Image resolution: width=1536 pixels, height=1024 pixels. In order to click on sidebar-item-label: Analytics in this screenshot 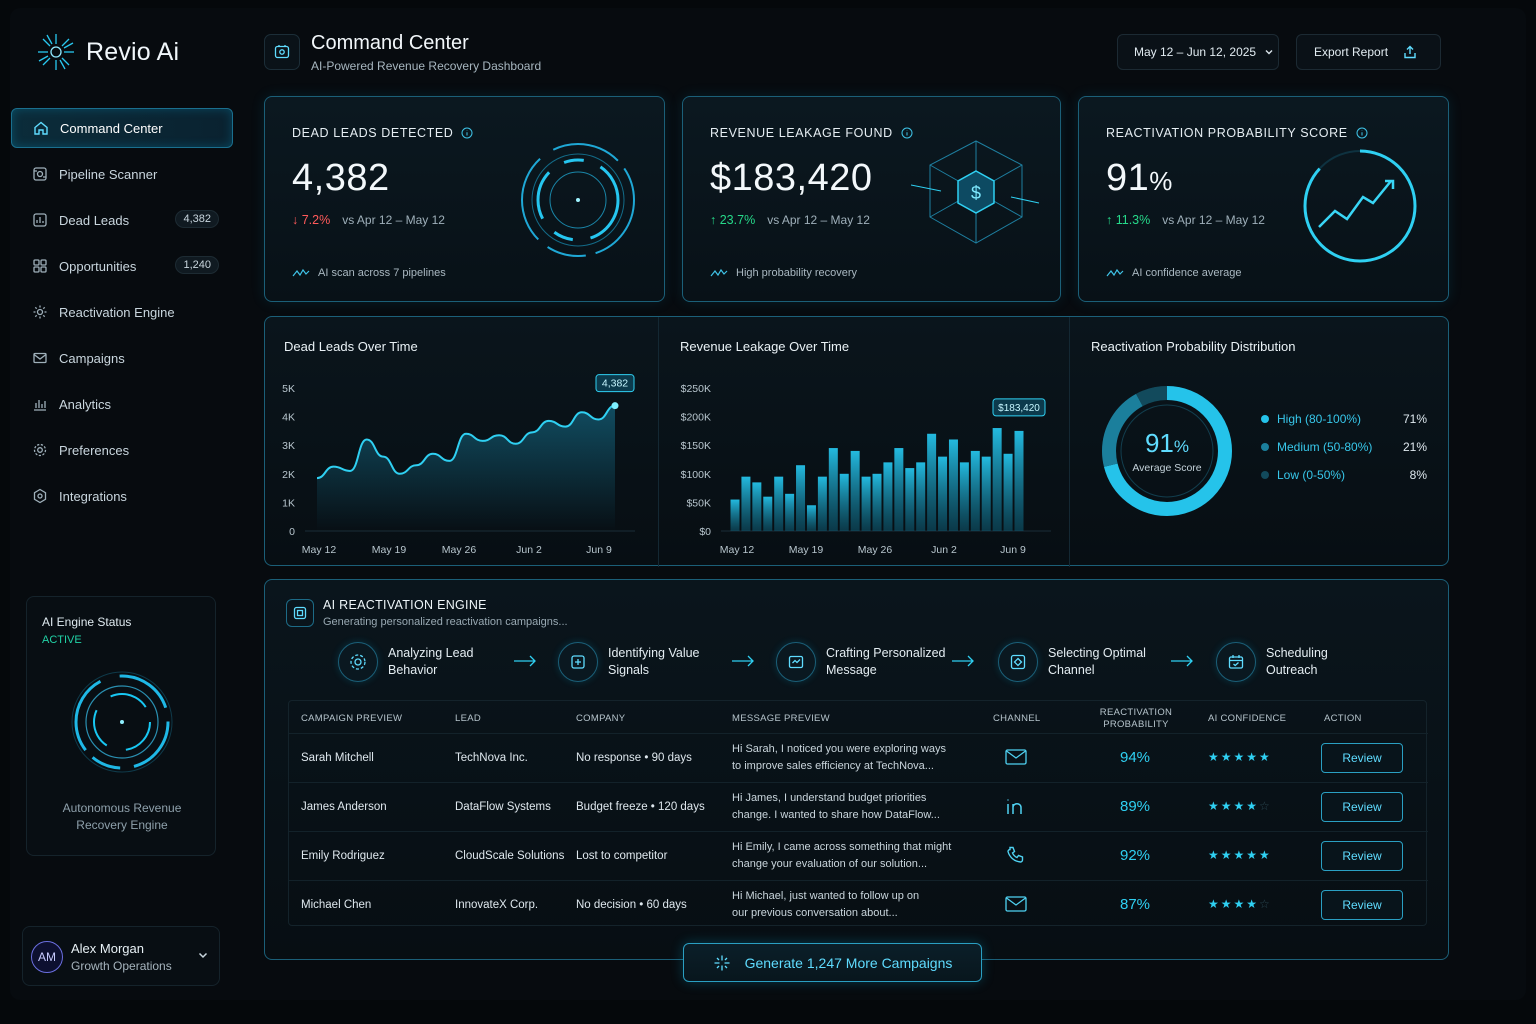, I will do `click(85, 404)`.